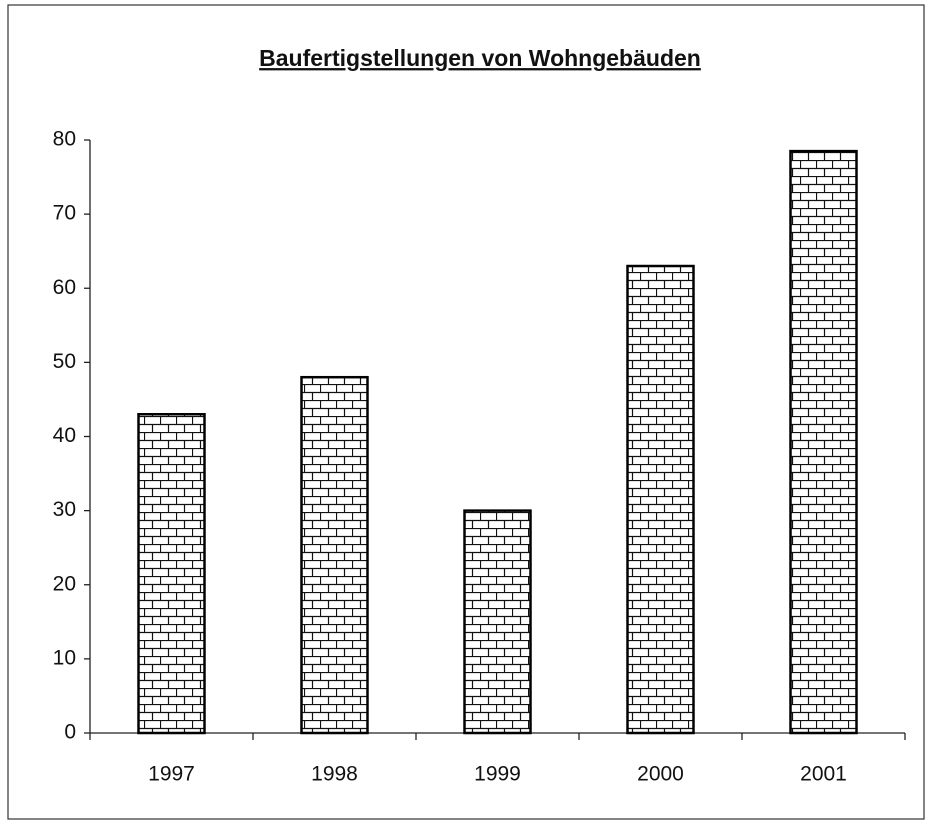 This screenshot has height=825, width=928. What do you see at coordinates (64, 139) in the screenshot?
I see `y-tick-label: 80` at bounding box center [64, 139].